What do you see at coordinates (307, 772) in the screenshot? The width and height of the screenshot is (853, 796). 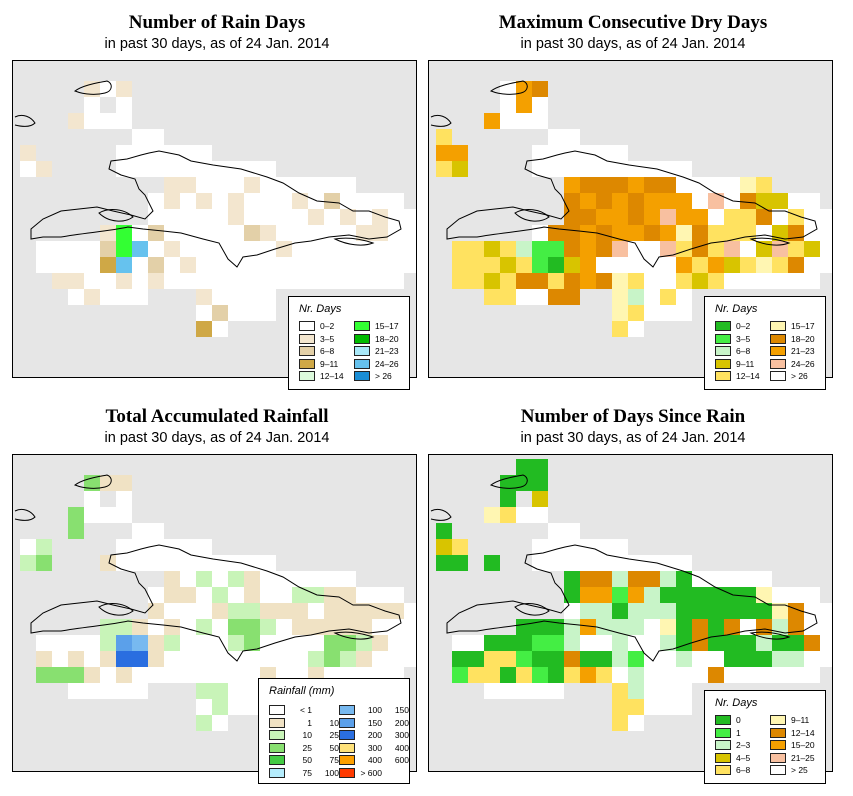 I see `legend-range-low: 75` at bounding box center [307, 772].